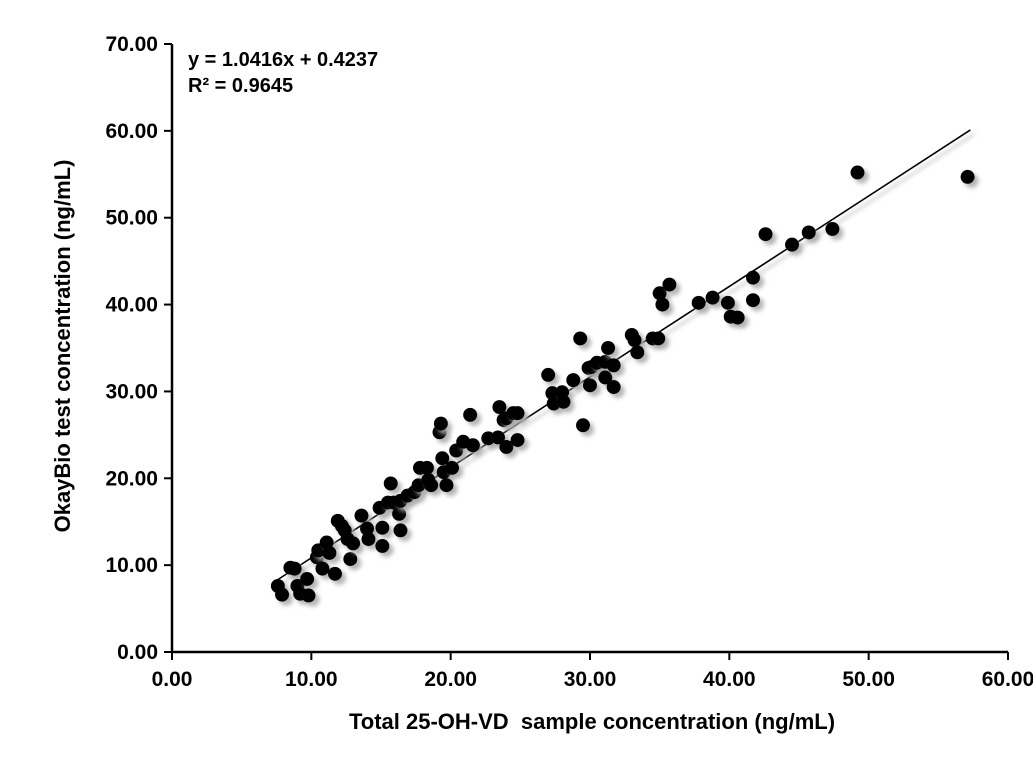 Image resolution: width=1033 pixels, height=767 pixels. I want to click on y-tick-label: 50.00, so click(131, 218).